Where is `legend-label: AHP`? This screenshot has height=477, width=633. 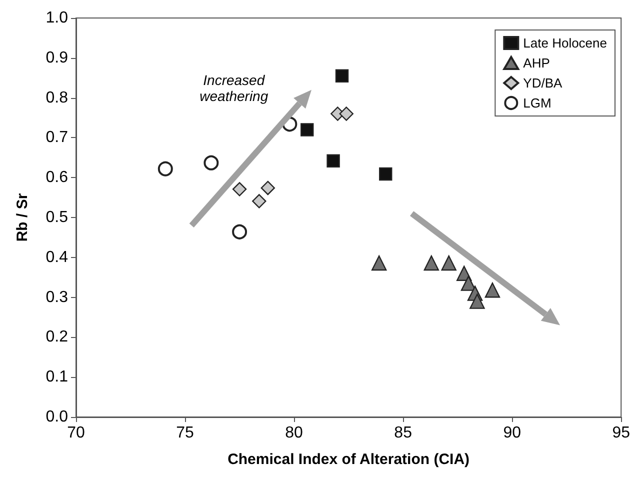 legend-label: AHP is located at coordinates (536, 63).